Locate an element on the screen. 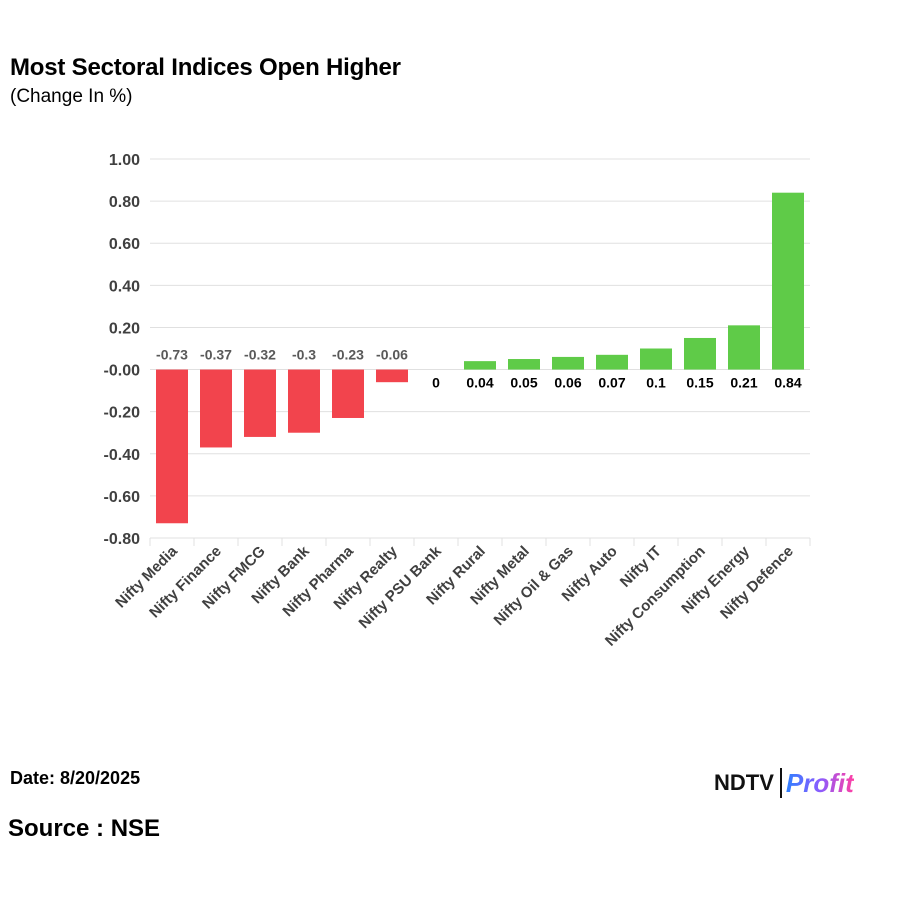 Image resolution: width=900 pixels, height=900 pixels. data-label: -0.37 is located at coordinates (216, 355).